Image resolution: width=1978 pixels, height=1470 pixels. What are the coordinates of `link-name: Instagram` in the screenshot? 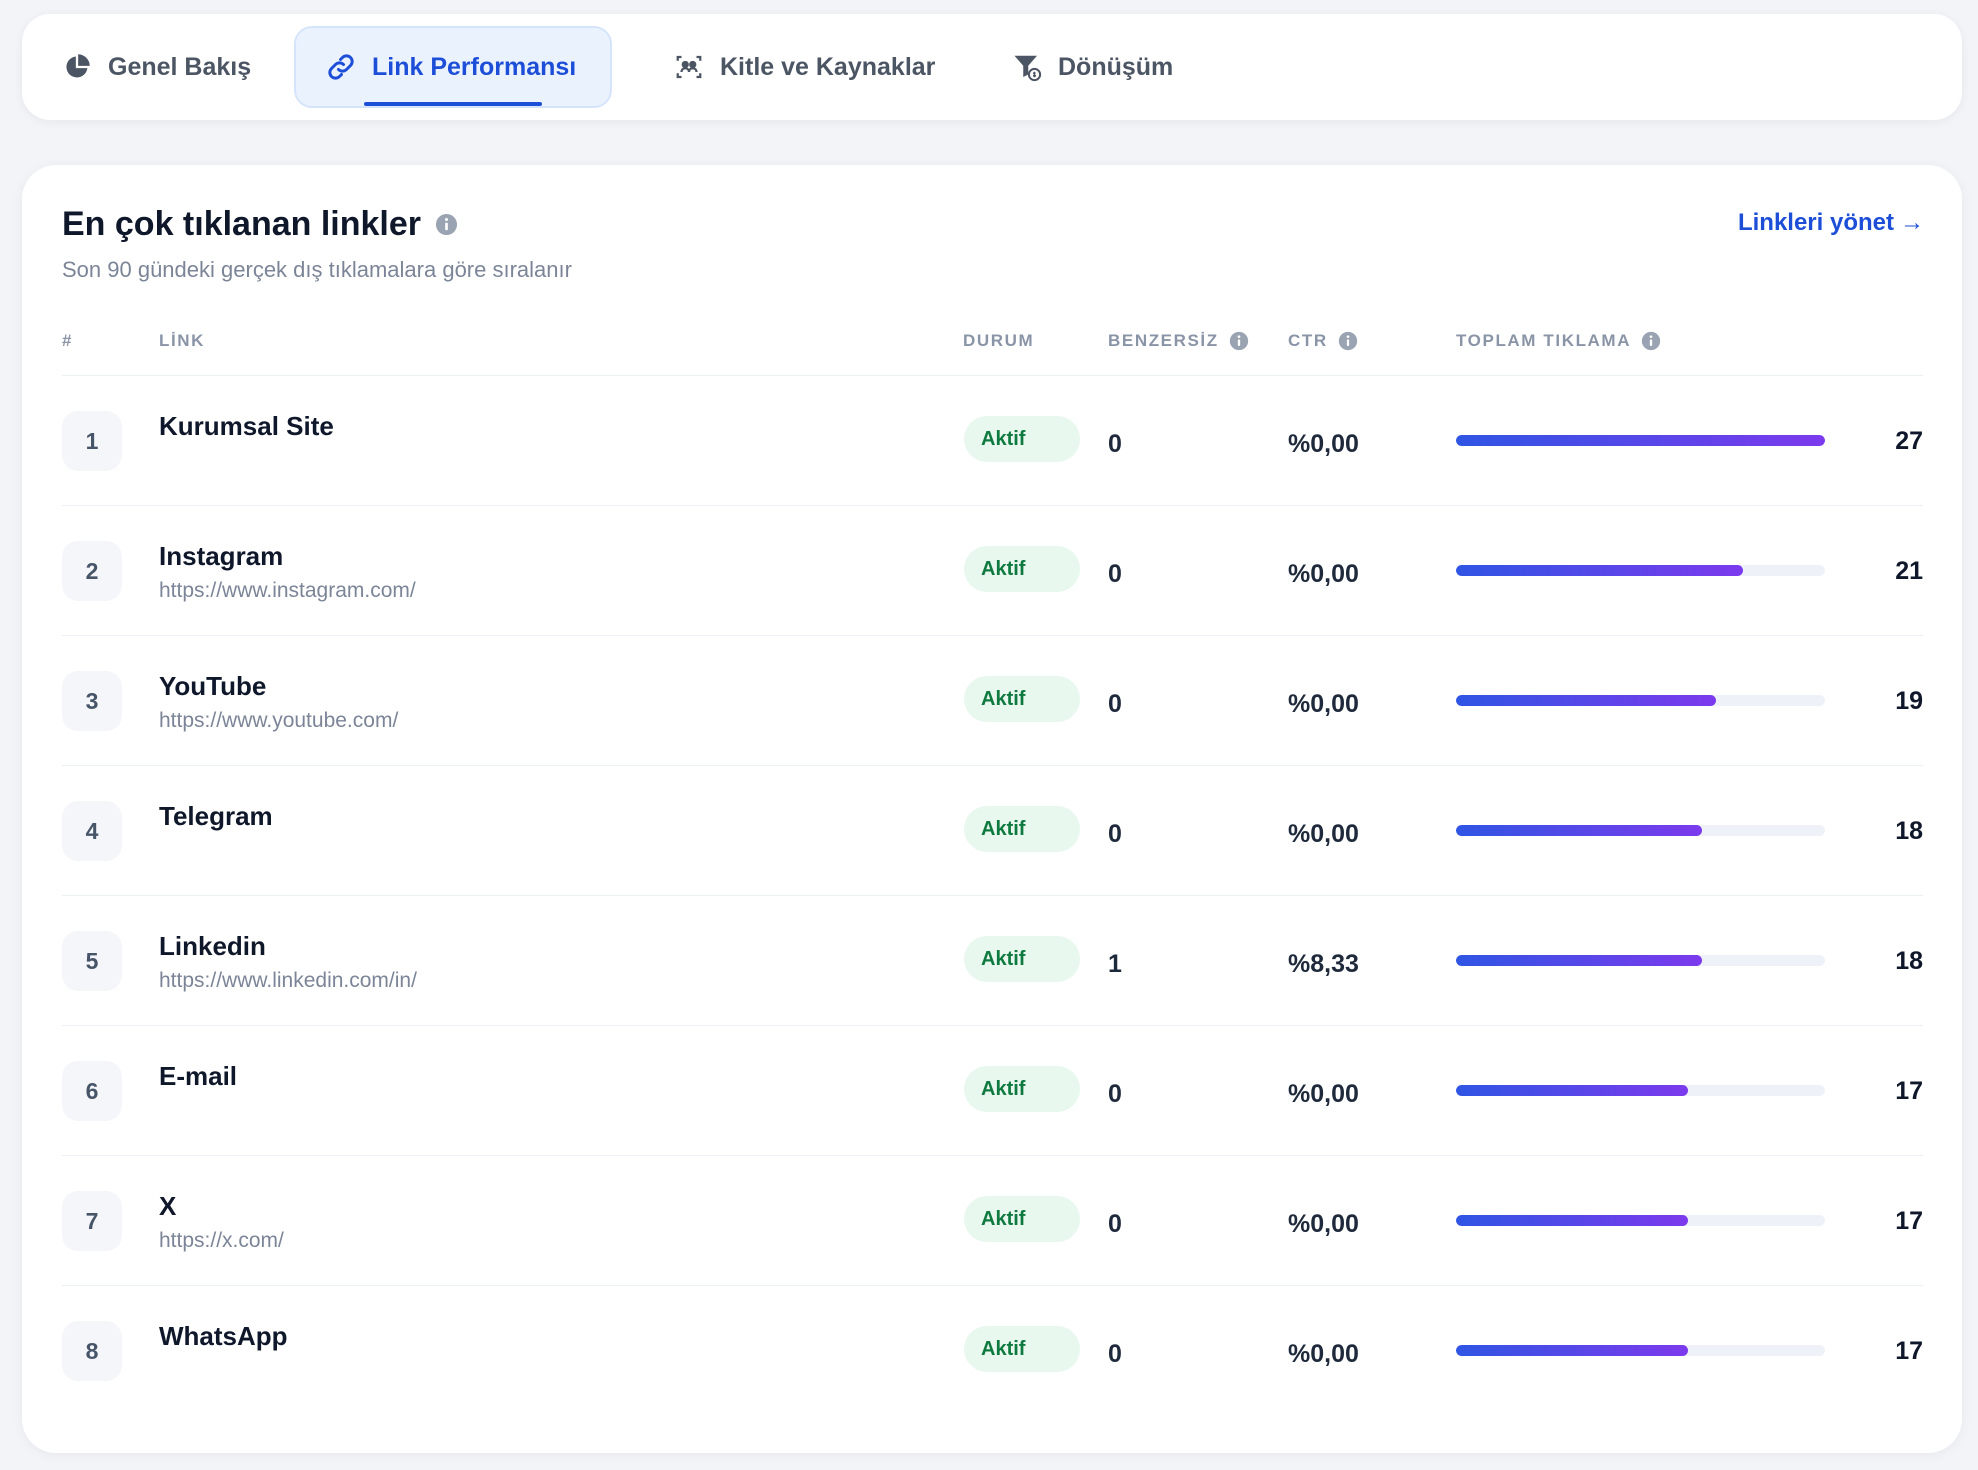 It's located at (221, 556).